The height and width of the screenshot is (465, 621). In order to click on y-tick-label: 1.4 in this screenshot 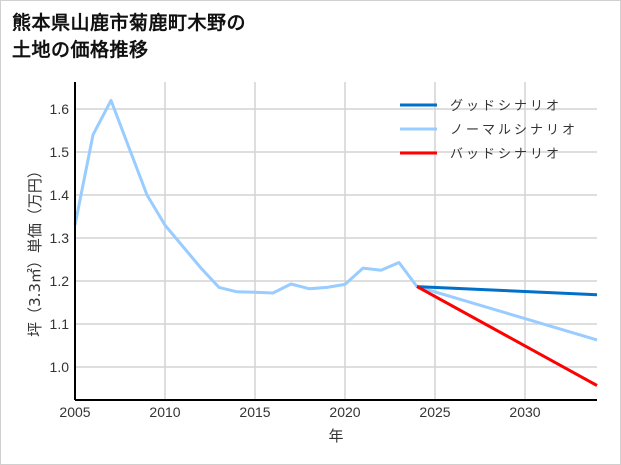, I will do `click(60, 195)`.